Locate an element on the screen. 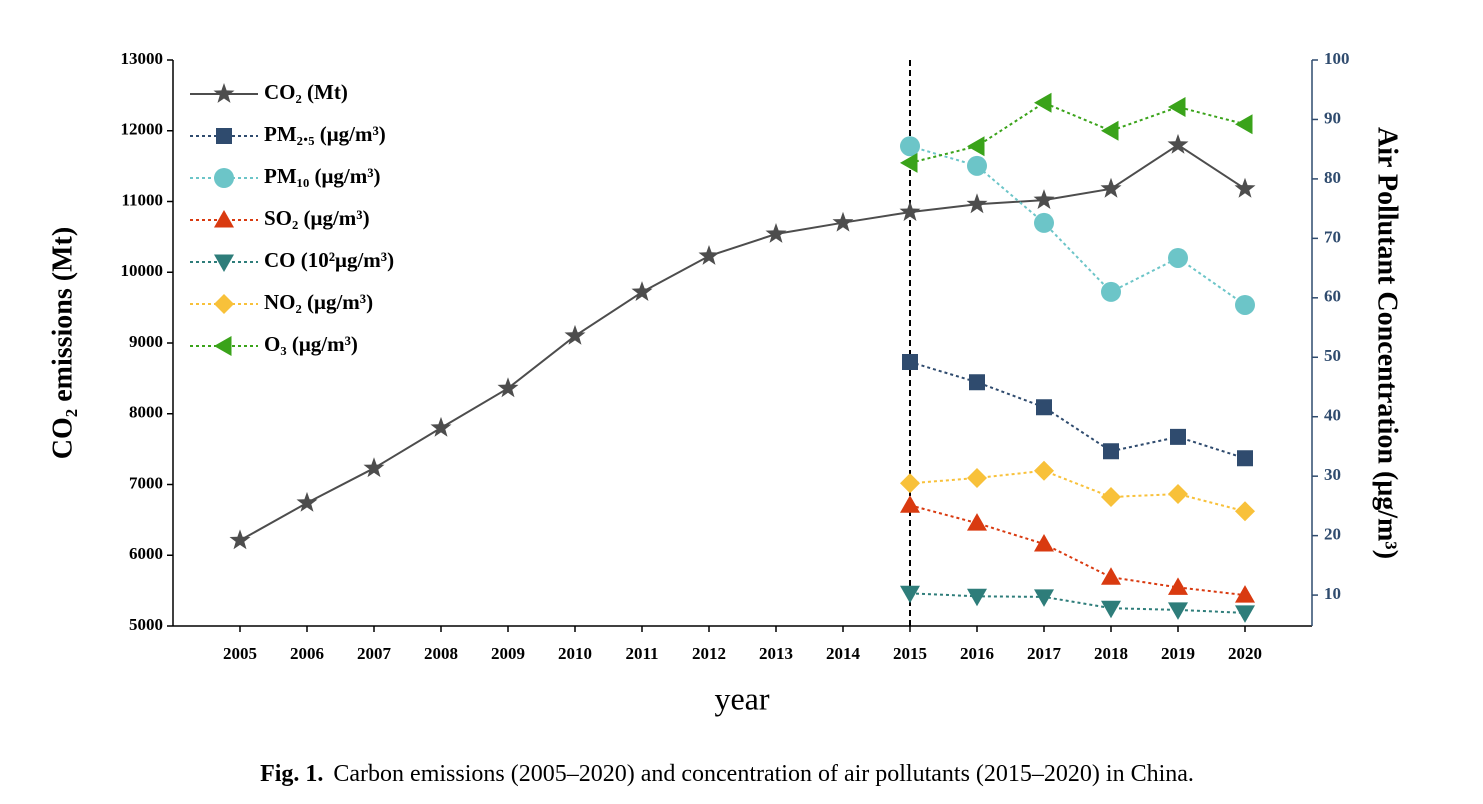  y-tick-label: 9000 is located at coordinates (146, 341).